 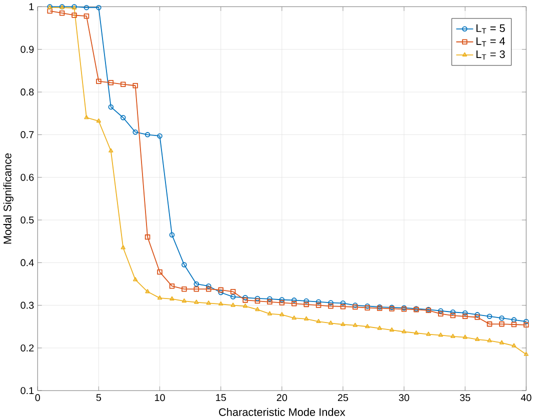 I want to click on x-axis-title: Characteristic Mode Index, so click(x=282, y=412).